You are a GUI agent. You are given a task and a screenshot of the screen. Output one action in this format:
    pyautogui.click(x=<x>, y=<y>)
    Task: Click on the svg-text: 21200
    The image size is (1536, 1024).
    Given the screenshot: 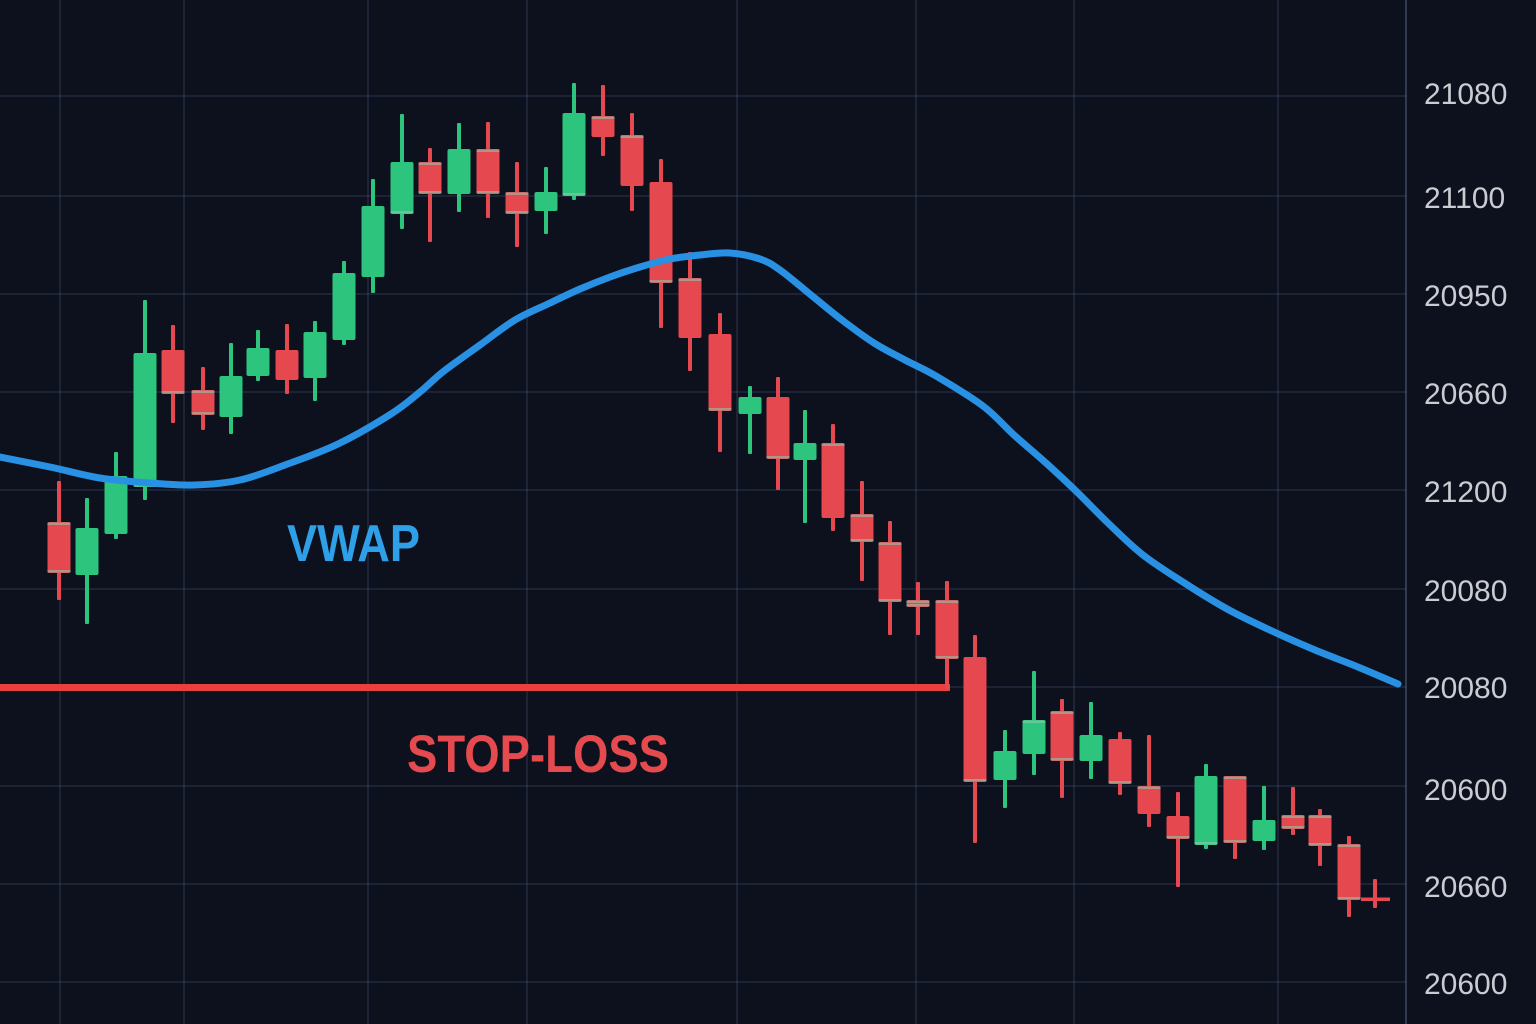 What is the action you would take?
    pyautogui.click(x=1465, y=492)
    